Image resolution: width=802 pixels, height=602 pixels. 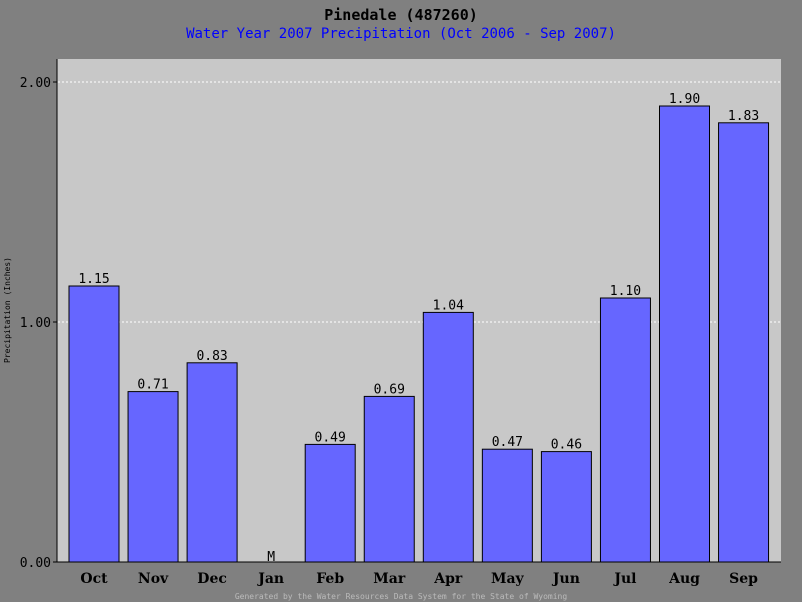 What do you see at coordinates (684, 579) in the screenshot?
I see `x-tick-label: Aug` at bounding box center [684, 579].